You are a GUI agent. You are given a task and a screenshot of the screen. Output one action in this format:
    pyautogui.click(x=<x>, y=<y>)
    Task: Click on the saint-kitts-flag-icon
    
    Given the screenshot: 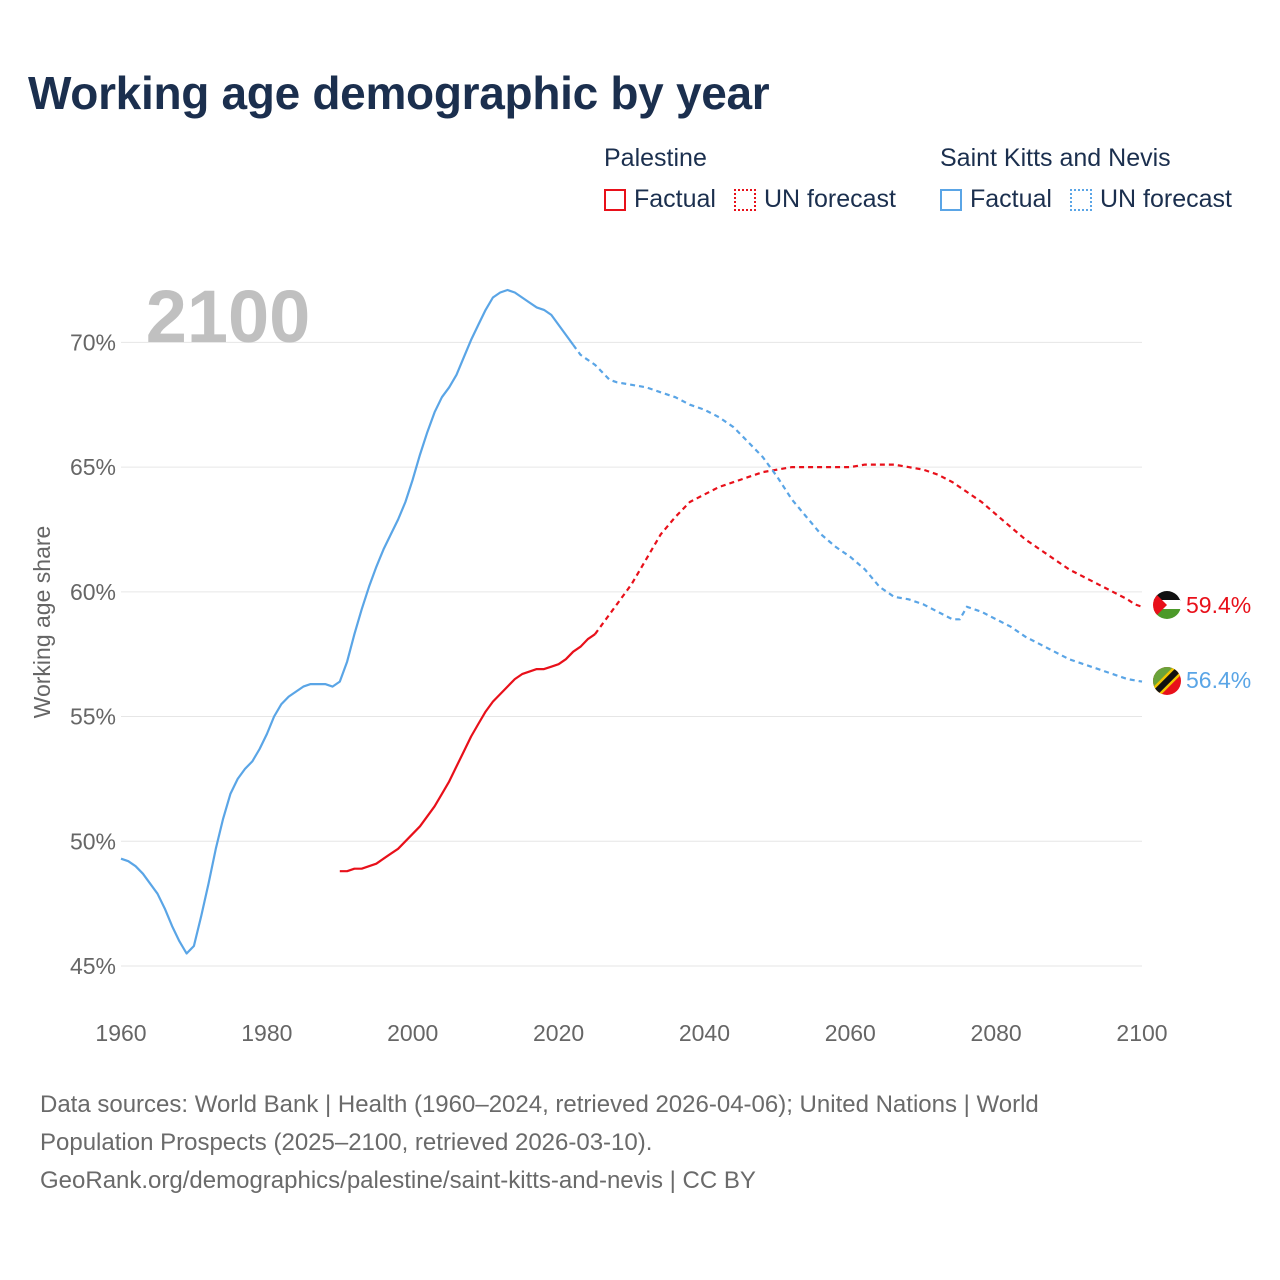 What is the action you would take?
    pyautogui.click(x=1167, y=681)
    